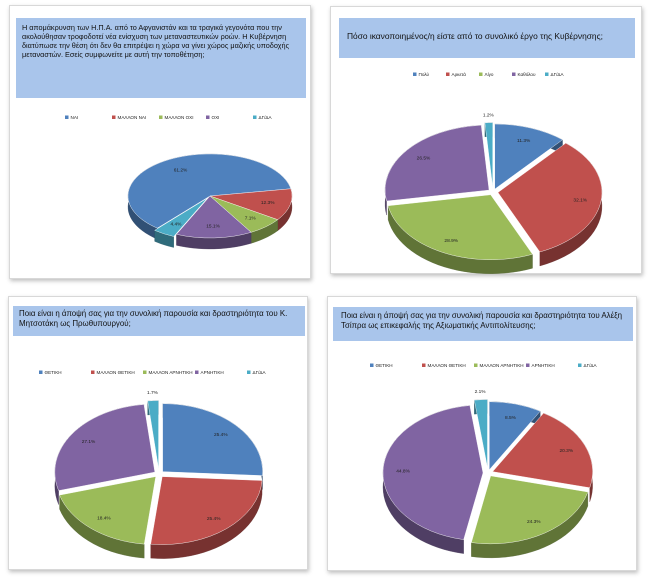  I want to click on data-label: 26.5%, so click(424, 159).